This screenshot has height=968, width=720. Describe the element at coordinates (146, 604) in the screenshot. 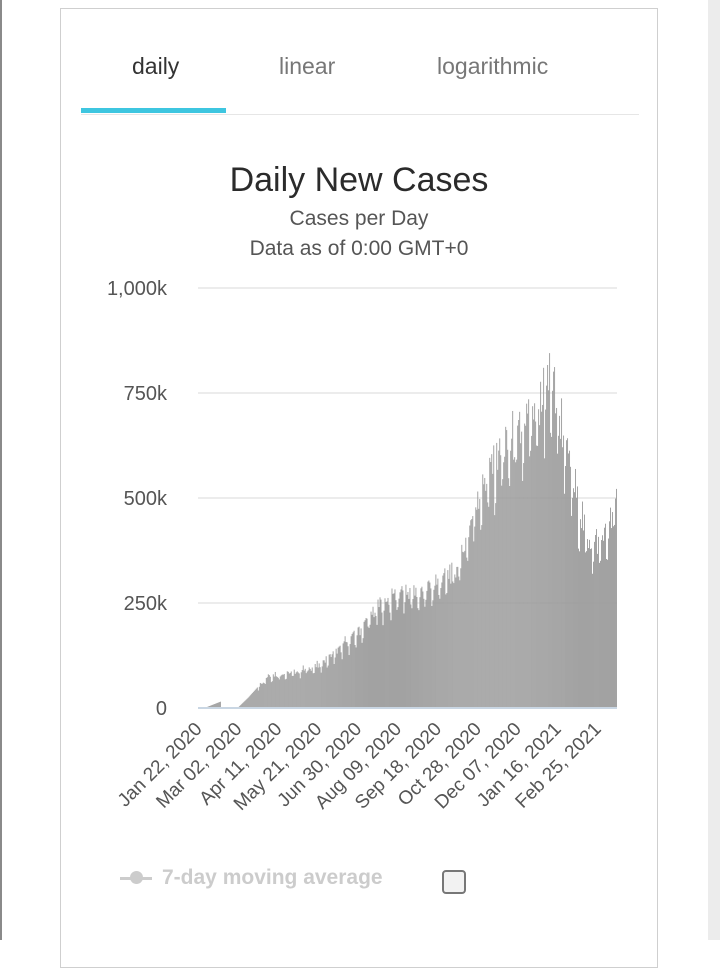

I see `y-tick-label: 250k` at that location.